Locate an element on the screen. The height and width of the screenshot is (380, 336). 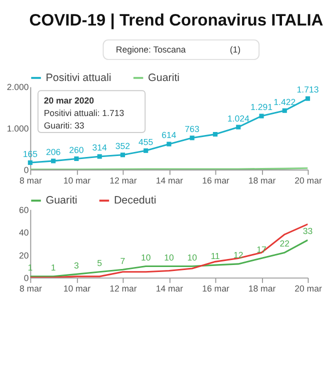
data-label: 33 is located at coordinates (307, 231).